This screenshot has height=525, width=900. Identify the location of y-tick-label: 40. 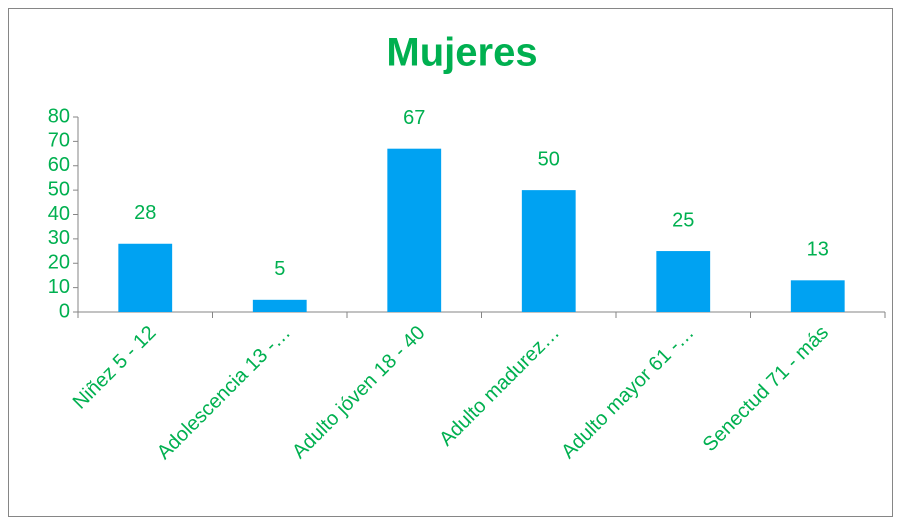
(59, 214).